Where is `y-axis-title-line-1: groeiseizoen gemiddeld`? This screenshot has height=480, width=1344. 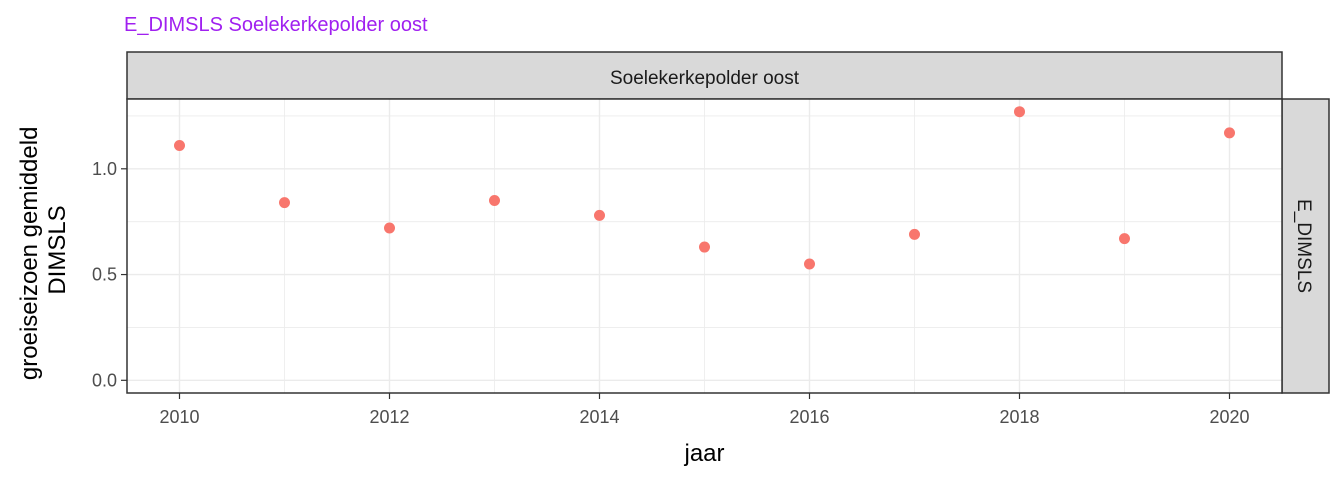
y-axis-title-line-1: groeiseizoen gemiddeld is located at coordinates (29, 254).